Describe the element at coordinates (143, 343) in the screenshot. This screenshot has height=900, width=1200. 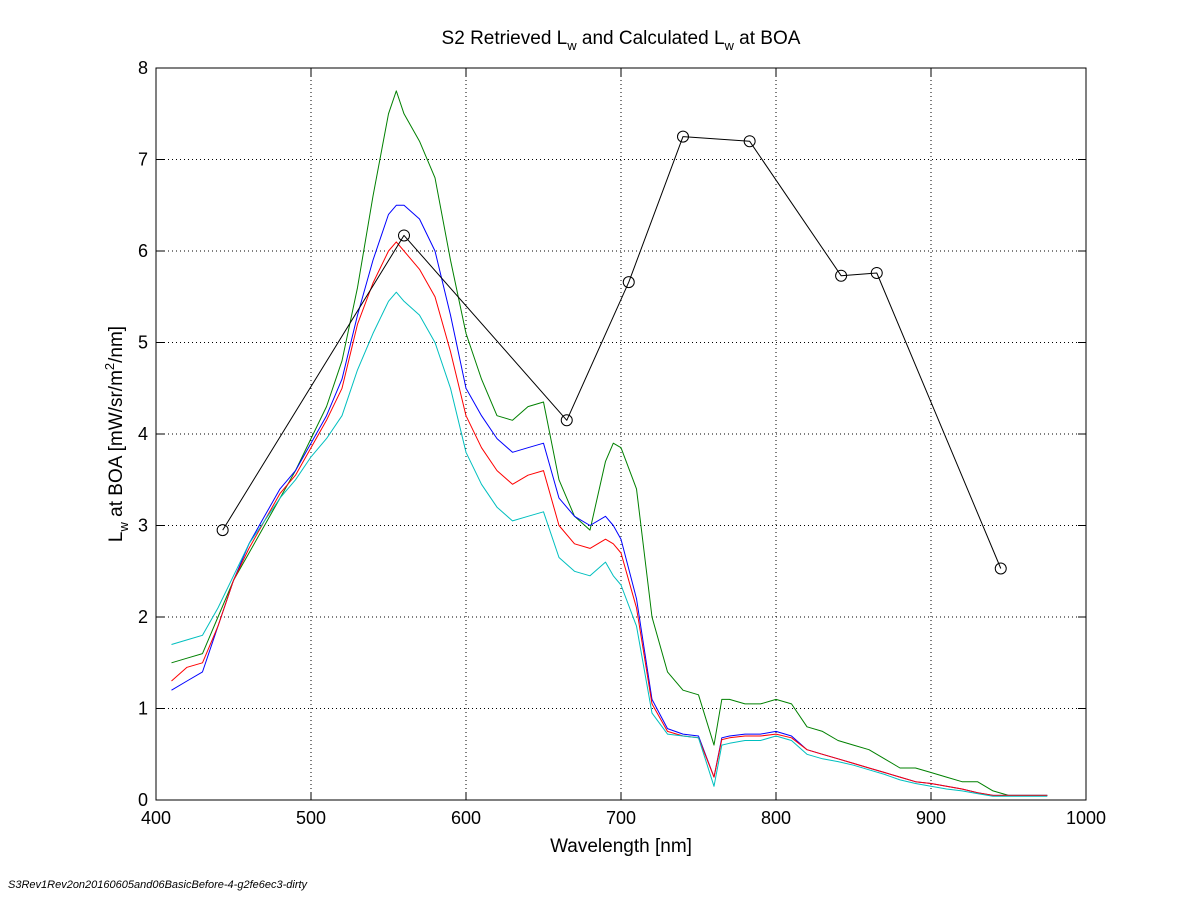
I see `y-tick-label: 5` at that location.